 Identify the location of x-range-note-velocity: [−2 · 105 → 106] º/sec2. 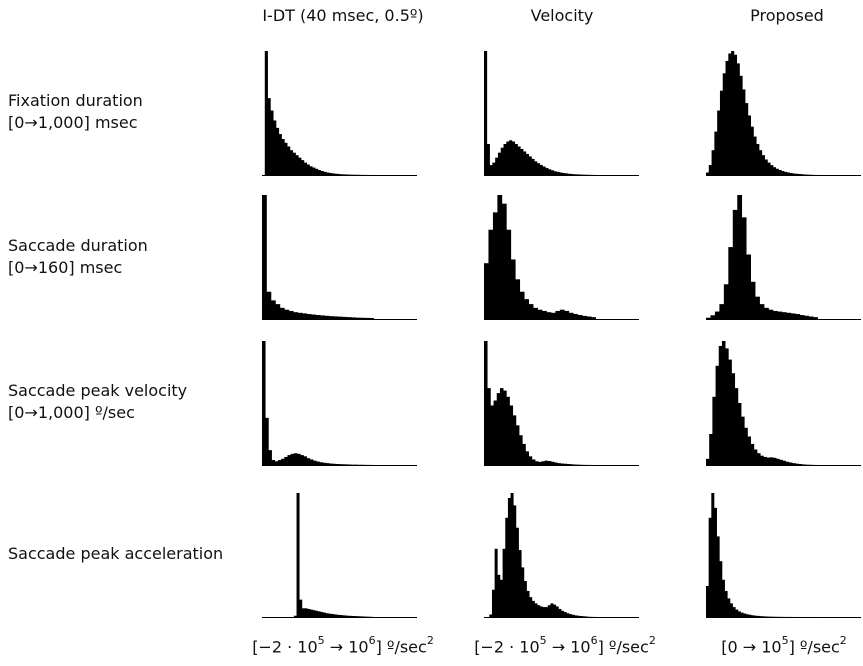
(565, 645).